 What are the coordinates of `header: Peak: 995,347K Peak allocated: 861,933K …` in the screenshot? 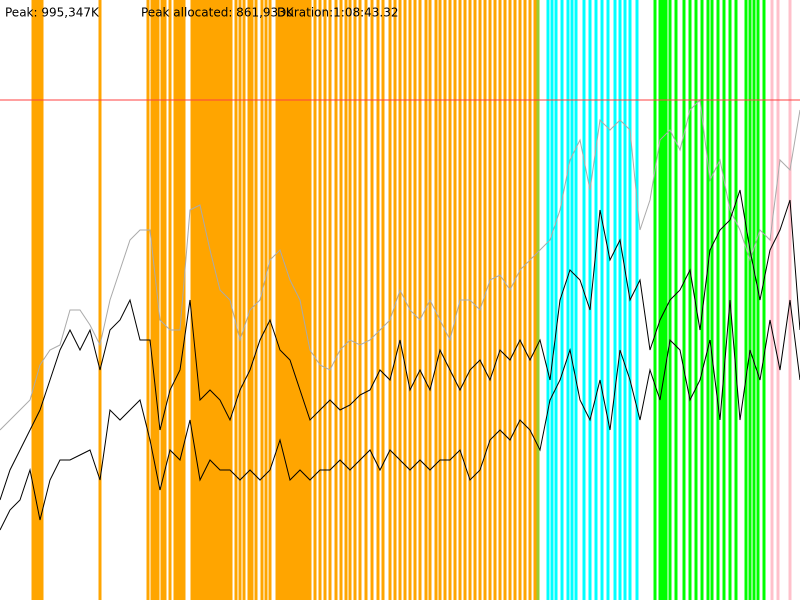 It's located at (202, 13).